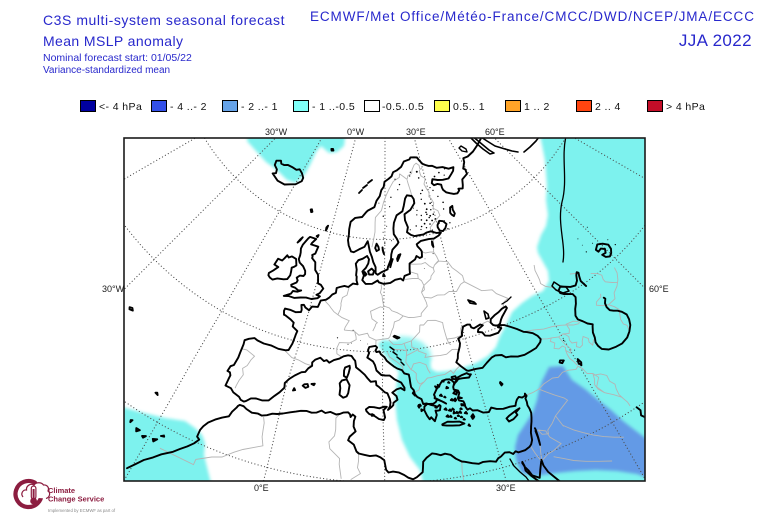 This screenshot has height=526, width=765. I want to click on svg-text: Change Service, so click(76, 499).